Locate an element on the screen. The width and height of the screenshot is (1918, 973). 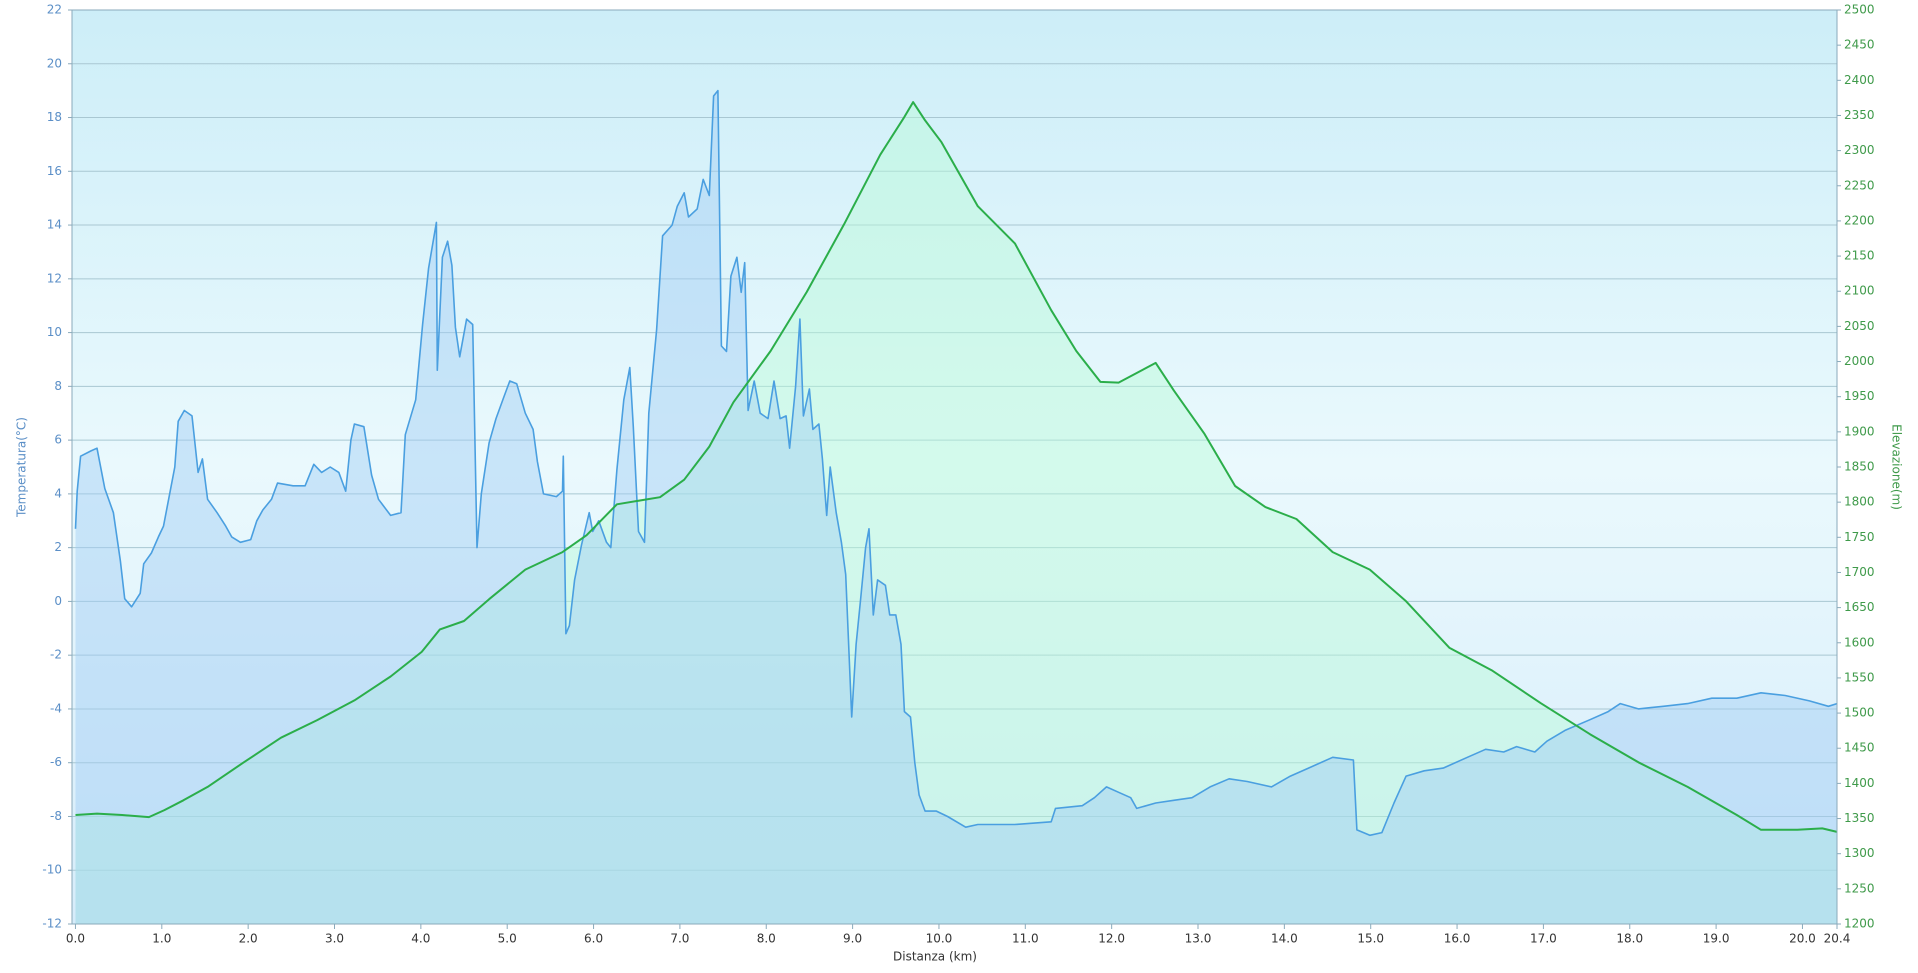
y2-tick-label: 1200 is located at coordinates (1859, 924).